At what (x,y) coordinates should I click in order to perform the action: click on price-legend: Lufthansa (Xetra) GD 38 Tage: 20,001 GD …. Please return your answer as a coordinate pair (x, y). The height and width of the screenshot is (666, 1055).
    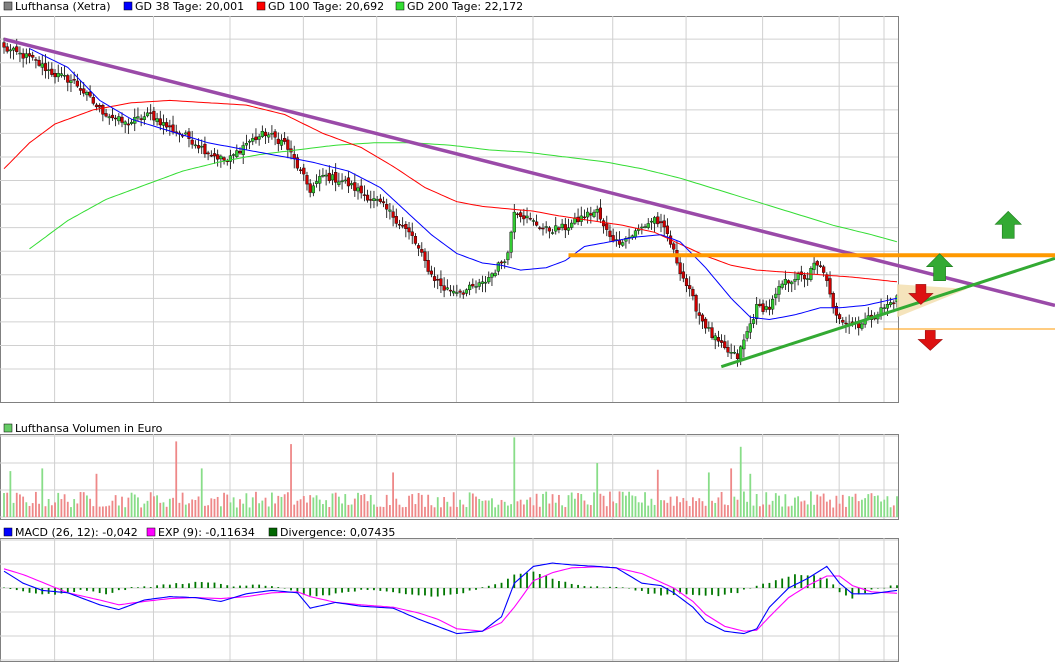
    Looking at the image, I should click on (263, 6).